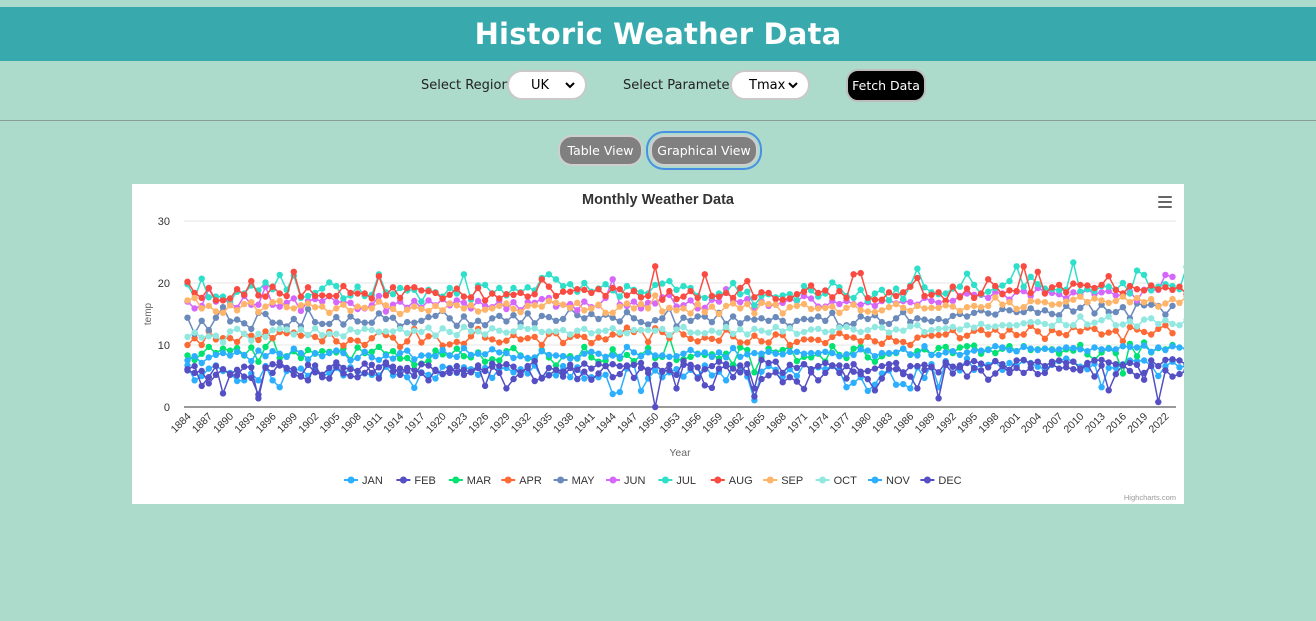  I want to click on graphical-view-button: Graphical View, so click(704, 150).